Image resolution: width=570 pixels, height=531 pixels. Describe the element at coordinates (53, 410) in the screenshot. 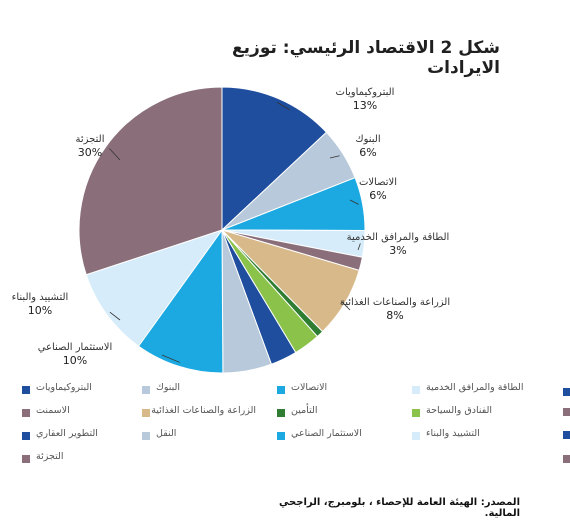

I see `legend-label: الاسمنت` at that location.